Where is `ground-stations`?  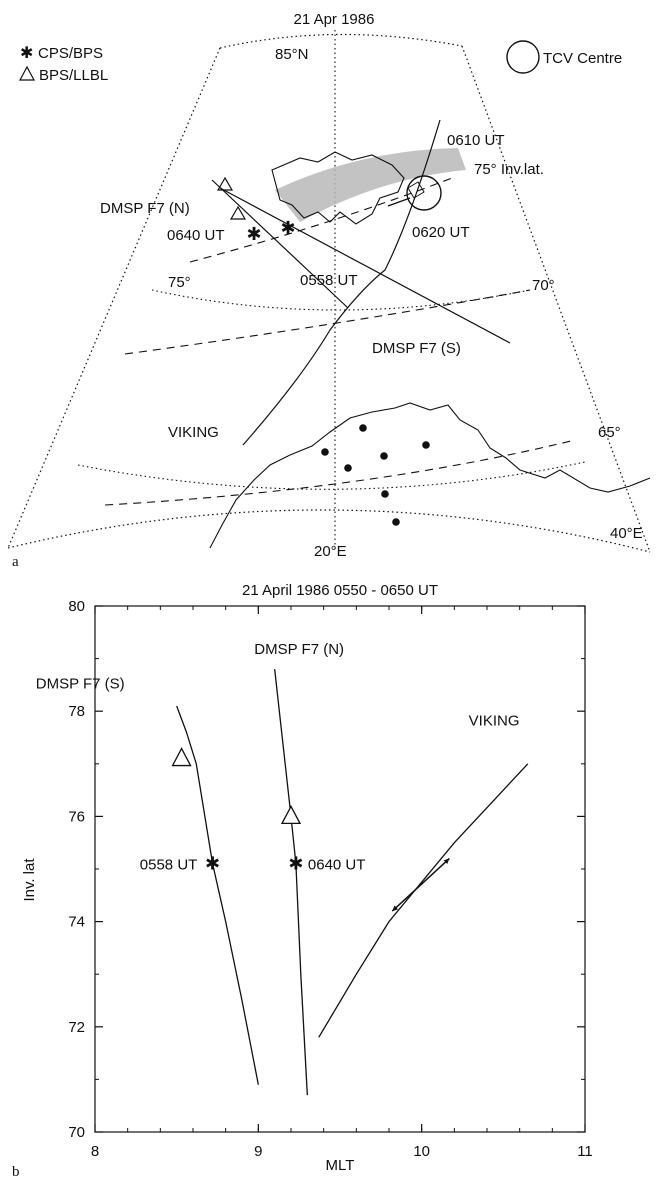
ground-stations is located at coordinates (375, 475).